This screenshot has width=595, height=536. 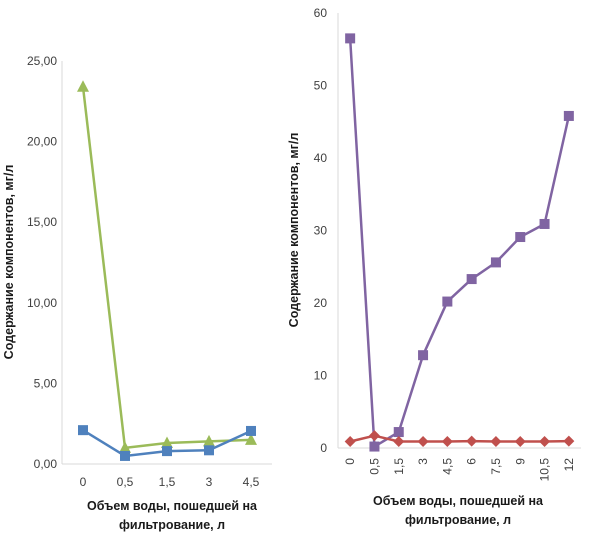 I want to click on x-tick-label: 6, so click(x=472, y=461).